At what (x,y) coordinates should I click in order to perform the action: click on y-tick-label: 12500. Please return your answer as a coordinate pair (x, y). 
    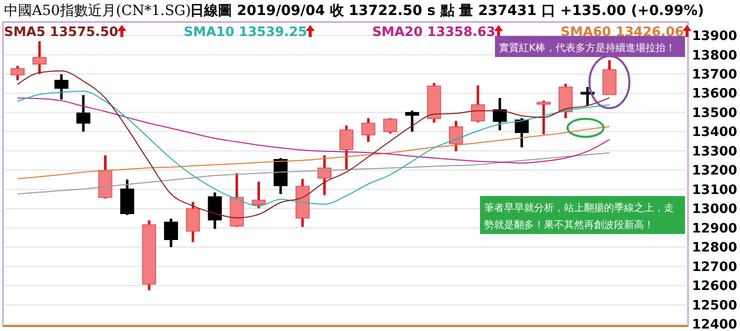
    Looking at the image, I should click on (715, 306).